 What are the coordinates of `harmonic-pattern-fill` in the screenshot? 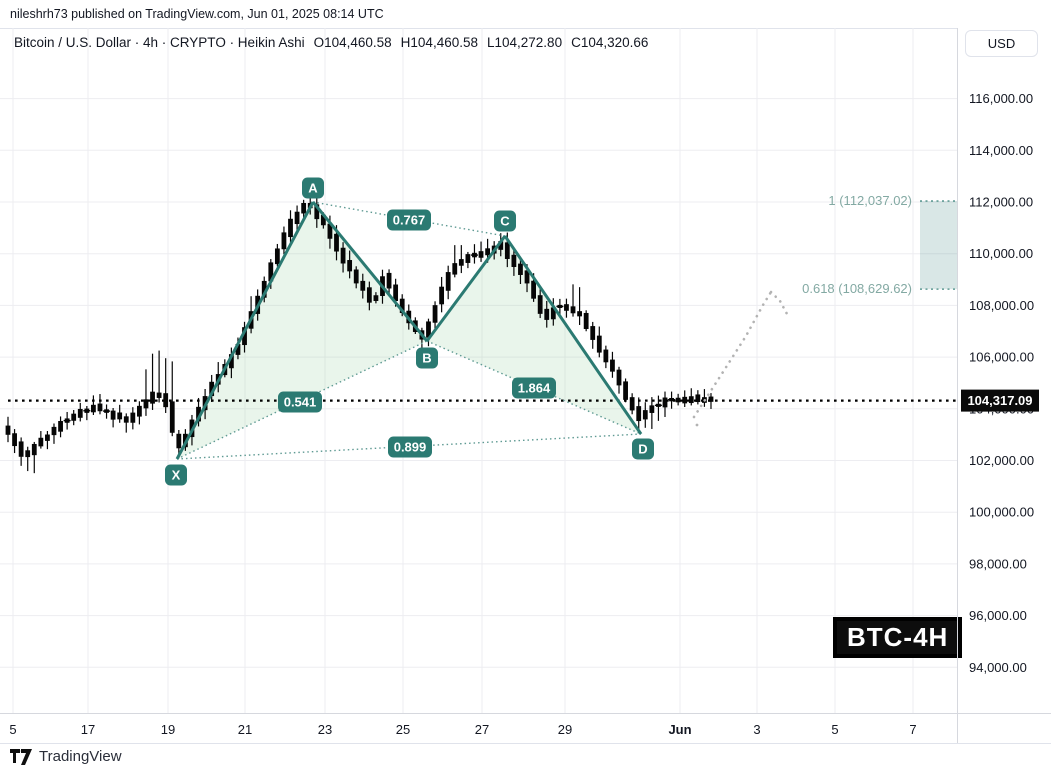 It's located at (534, 335).